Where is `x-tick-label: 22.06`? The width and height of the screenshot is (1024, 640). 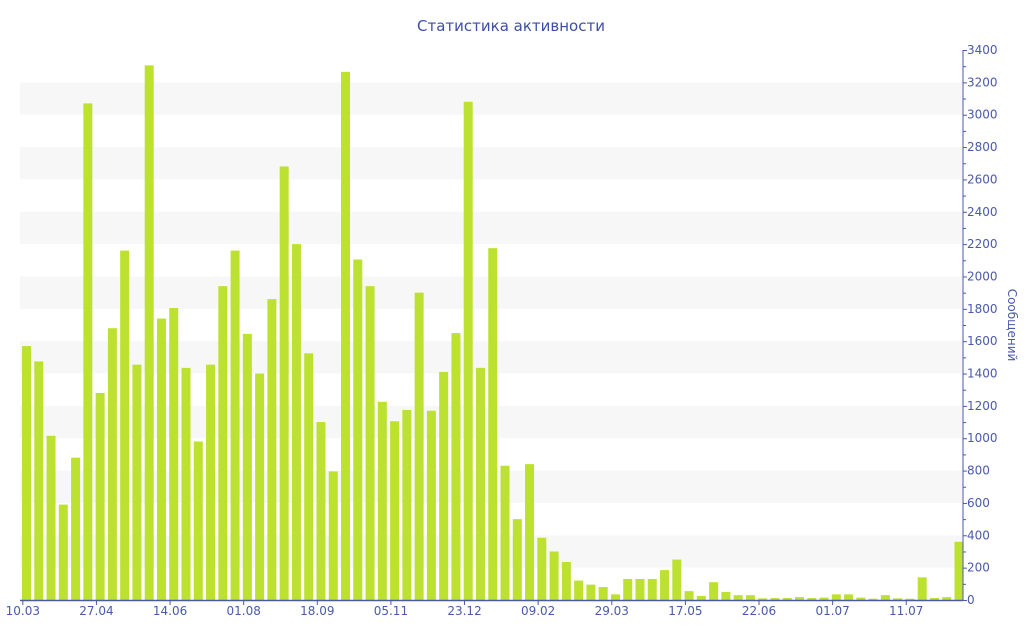
x-tick-label: 22.06 is located at coordinates (759, 611).